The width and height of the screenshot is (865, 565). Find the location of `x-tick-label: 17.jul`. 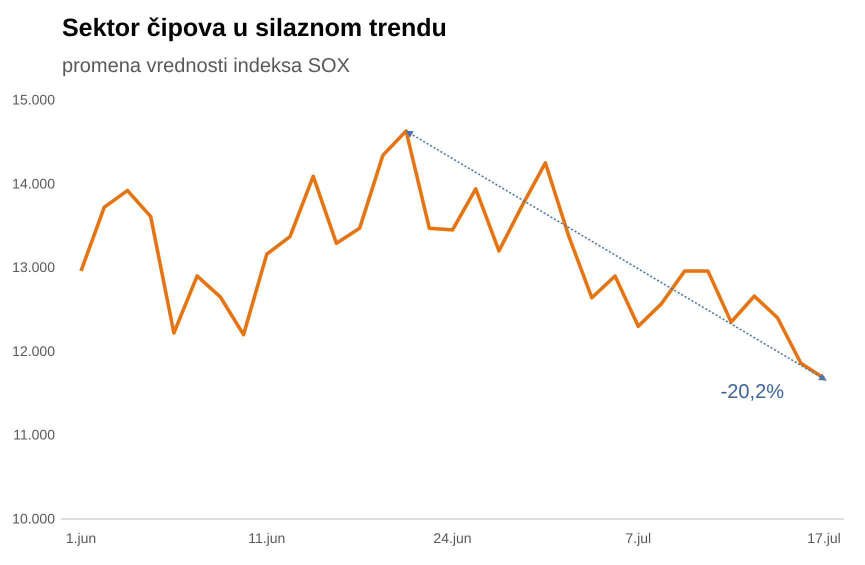

x-tick-label: 17.jul is located at coordinates (824, 538).